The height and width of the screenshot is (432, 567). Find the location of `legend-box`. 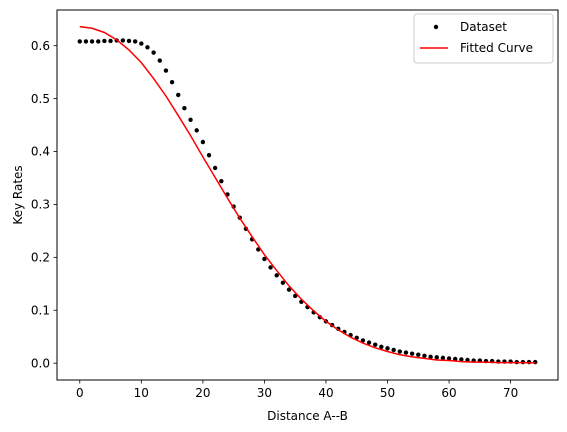

legend-box is located at coordinates (483, 38).